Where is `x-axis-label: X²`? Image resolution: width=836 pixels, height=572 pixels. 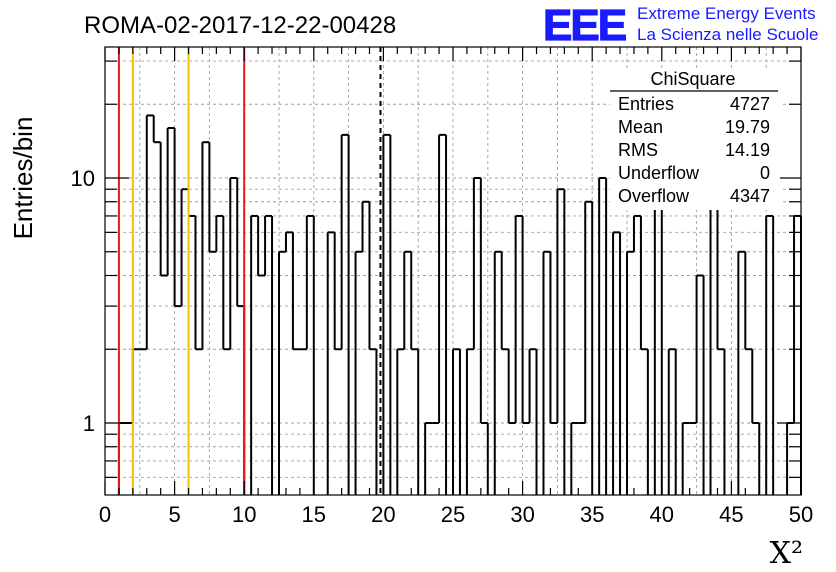 x-axis-label: X² is located at coordinates (786, 553).